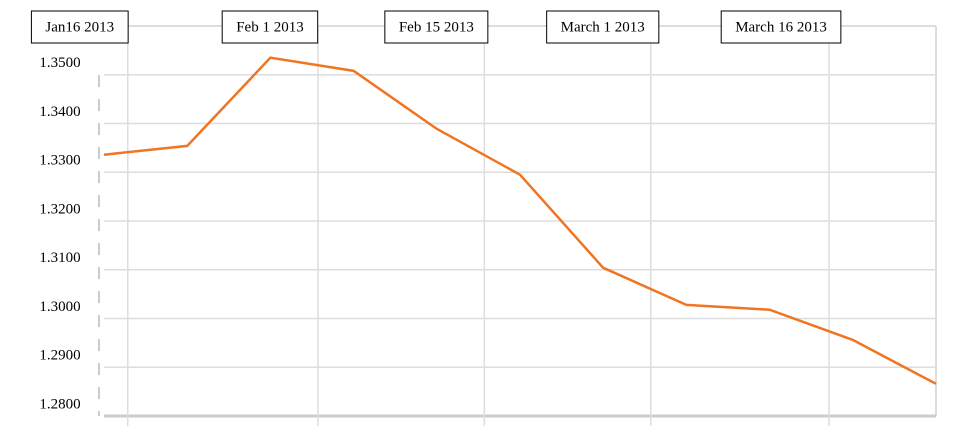 This screenshot has width=960, height=446. I want to click on y-tick-label: 1.3200, so click(59, 209).